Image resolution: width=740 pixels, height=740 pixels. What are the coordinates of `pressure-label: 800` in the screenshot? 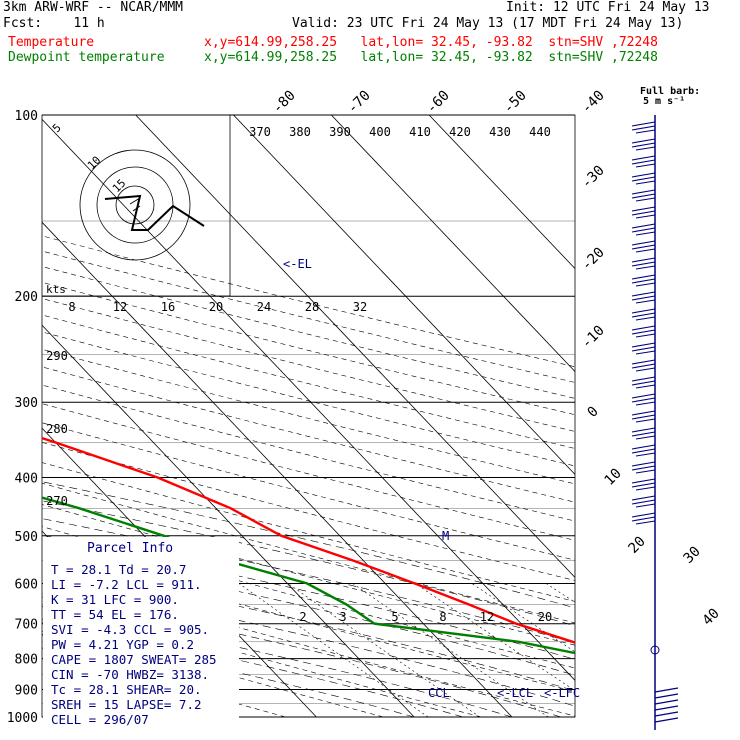 It's located at (26, 660).